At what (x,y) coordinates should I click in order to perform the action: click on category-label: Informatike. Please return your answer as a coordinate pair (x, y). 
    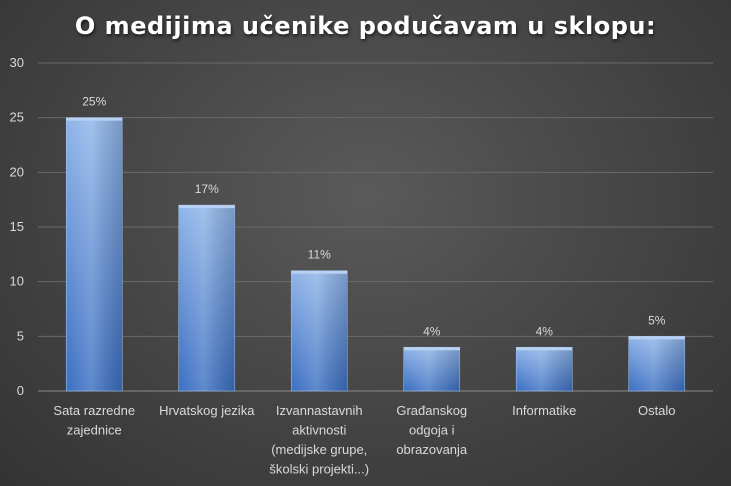
    Looking at the image, I should click on (544, 410).